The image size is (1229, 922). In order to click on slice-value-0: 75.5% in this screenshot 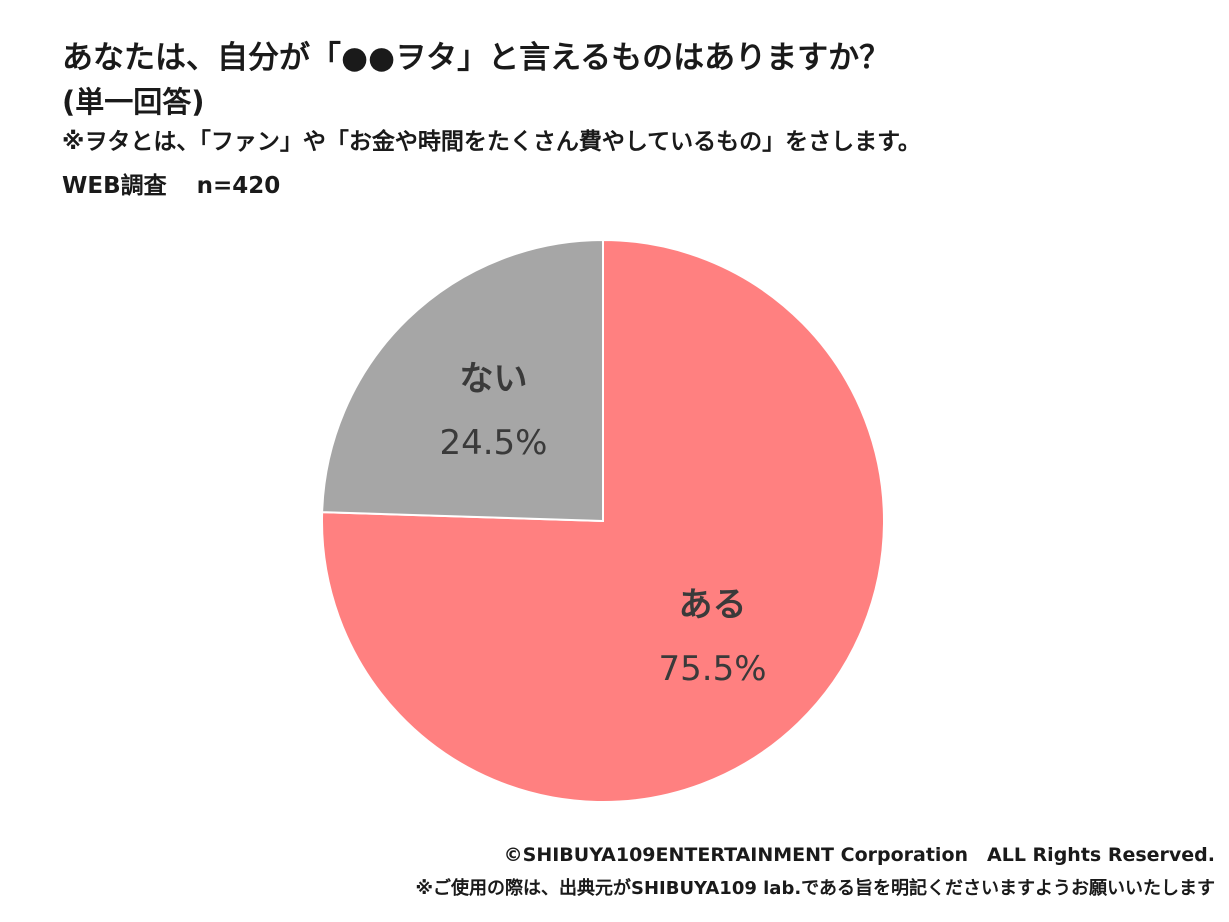, I will do `click(713, 669)`.